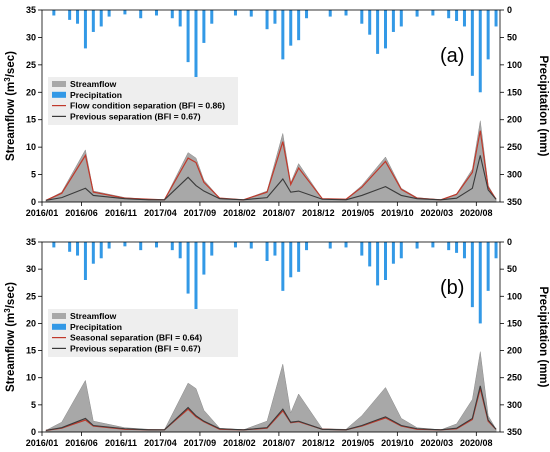 This screenshot has height=452, width=550. What do you see at coordinates (11, 64) in the screenshot?
I see `ylabel-left-a-tail: /sec)` at bounding box center [11, 64].